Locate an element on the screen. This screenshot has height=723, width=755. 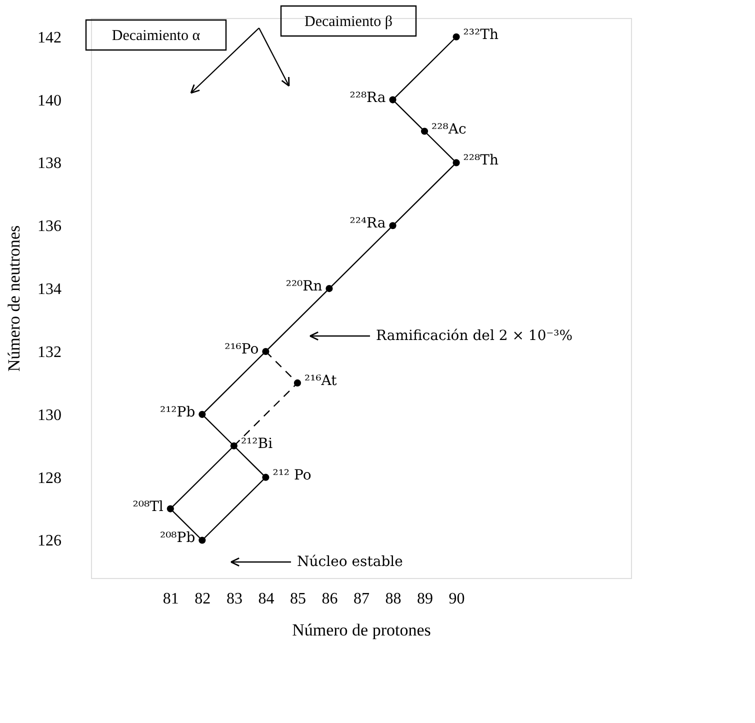
x-tick-label: 82 is located at coordinates (202, 599).